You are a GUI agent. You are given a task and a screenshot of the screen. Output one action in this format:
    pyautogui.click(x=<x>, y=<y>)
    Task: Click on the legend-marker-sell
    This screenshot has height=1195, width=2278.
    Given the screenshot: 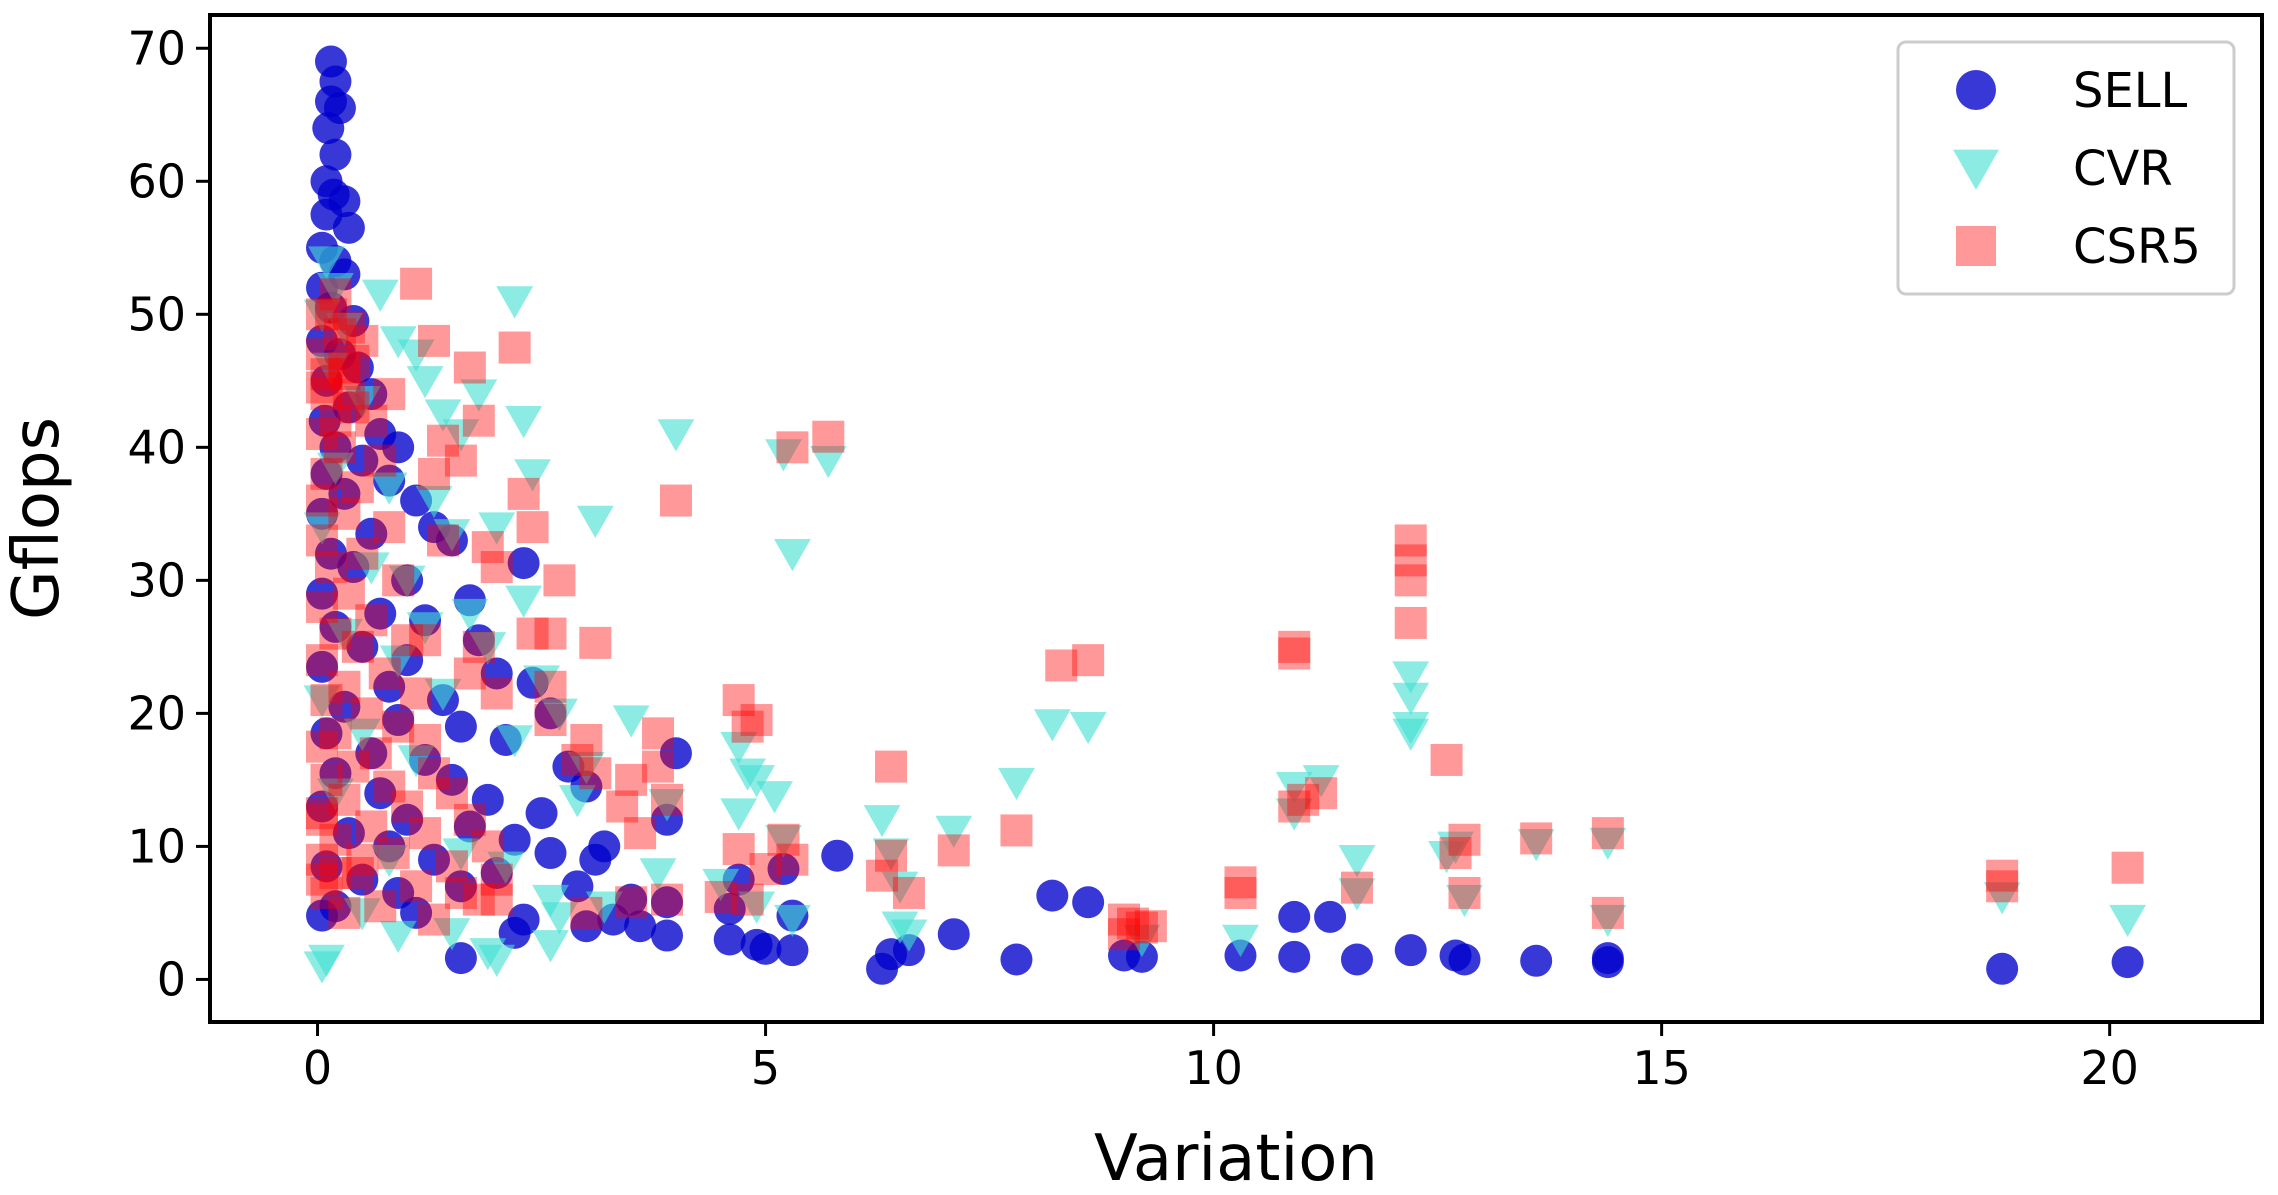 What is the action you would take?
    pyautogui.click(x=1976, y=90)
    